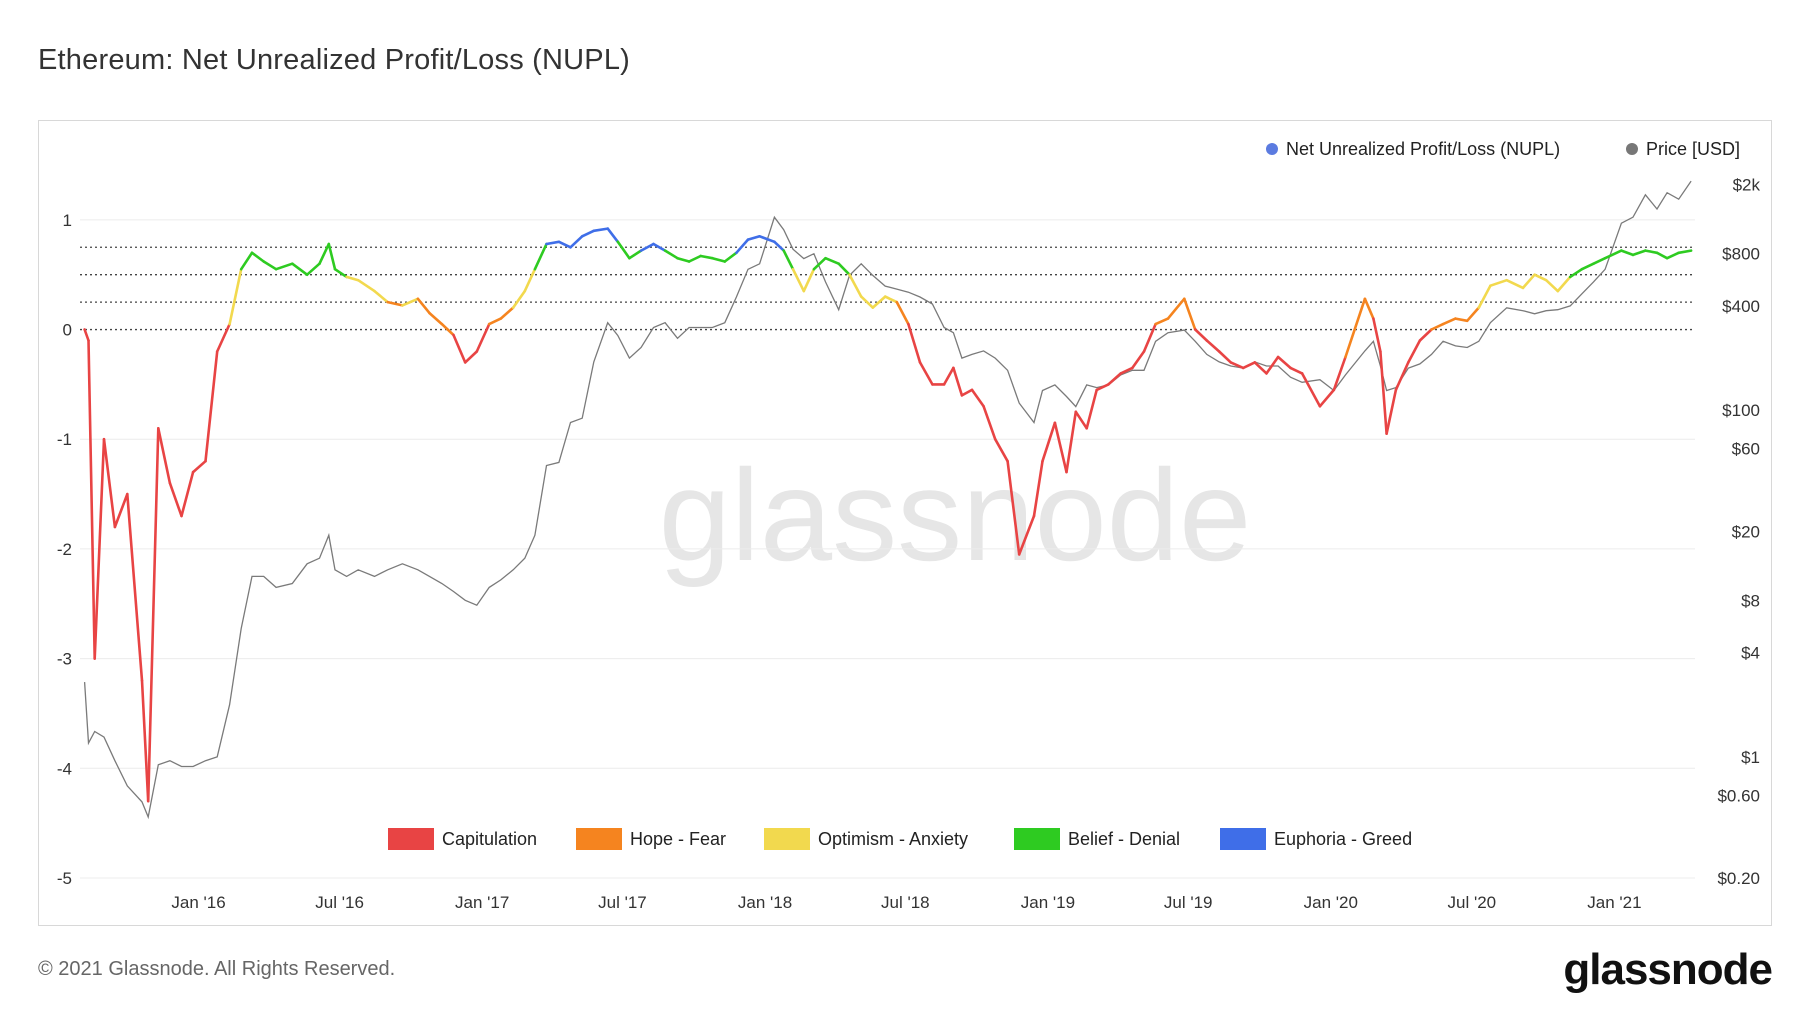 Image resolution: width=1800 pixels, height=1013 pixels. Describe the element at coordinates (887, 288) in the screenshot. I see `reference-lines` at that location.